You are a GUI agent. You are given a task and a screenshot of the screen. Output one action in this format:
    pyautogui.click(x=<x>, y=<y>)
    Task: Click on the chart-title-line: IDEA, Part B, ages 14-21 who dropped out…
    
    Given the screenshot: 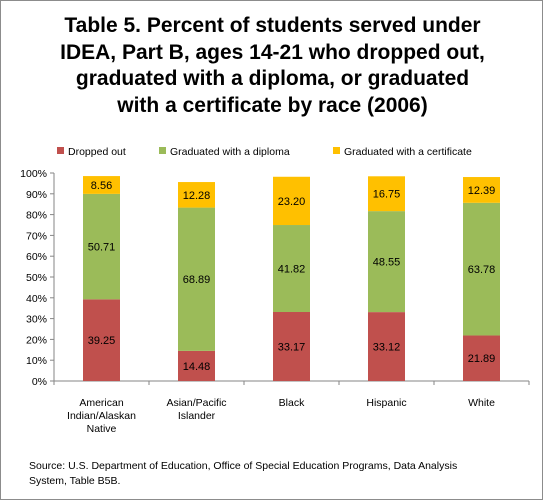 What is the action you would take?
    pyautogui.click(x=272, y=52)
    